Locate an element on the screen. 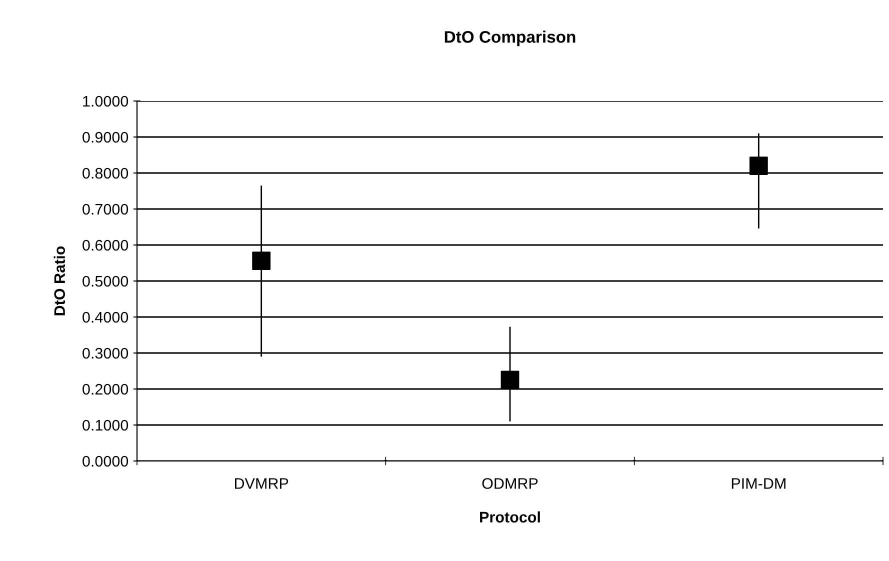 This screenshot has width=889, height=561. y-tick-label: 0.3000 is located at coordinates (105, 353).